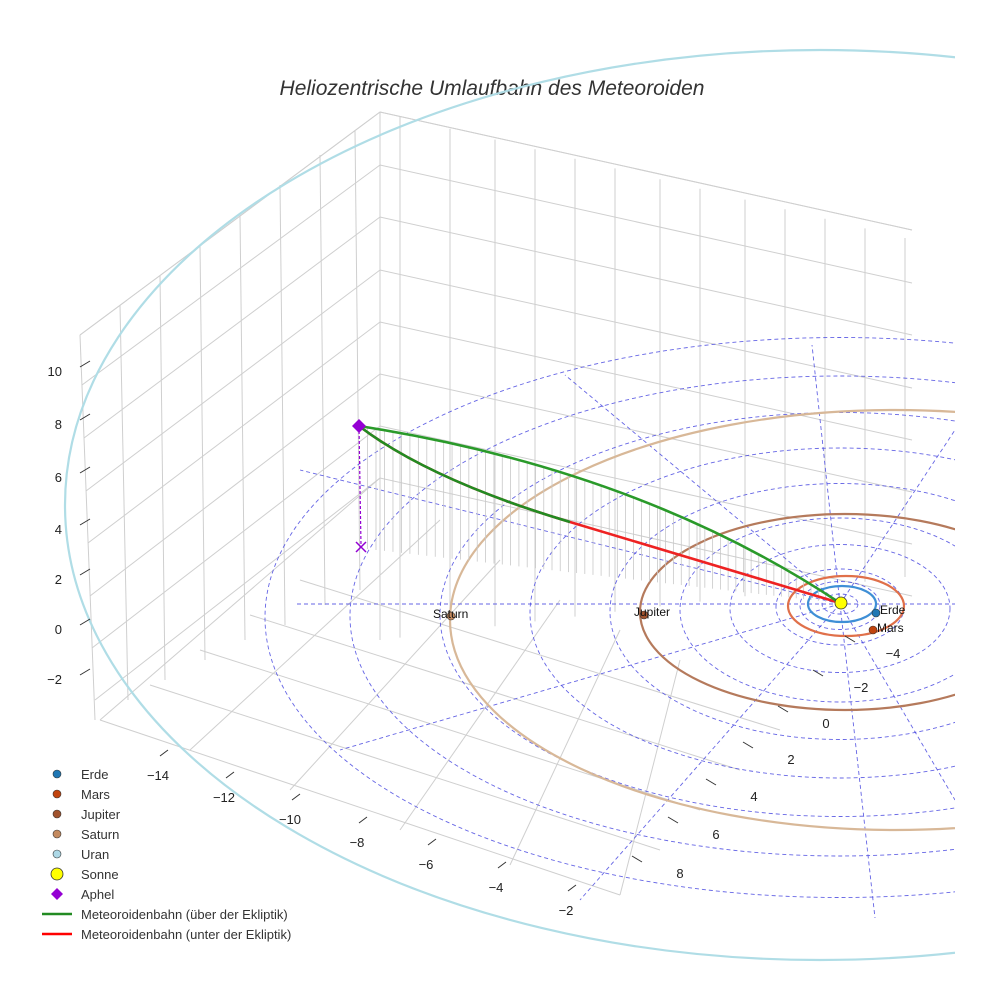 The image size is (984, 984). I want to click on aphel-point, so click(359, 426).